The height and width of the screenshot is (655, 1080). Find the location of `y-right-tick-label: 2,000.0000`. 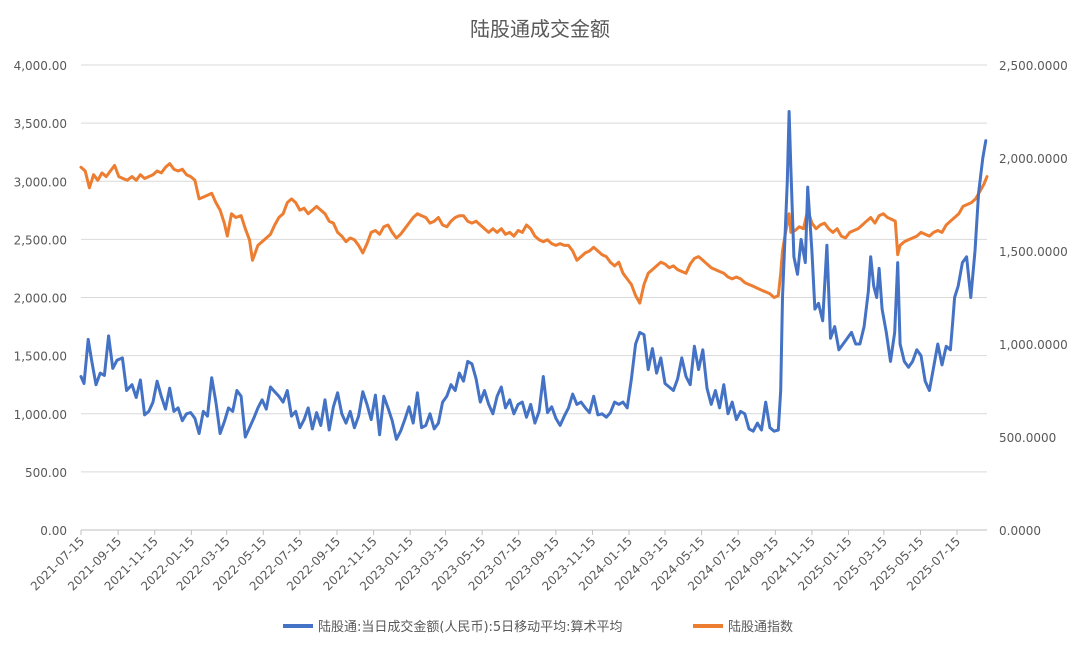

y-right-tick-label: 2,000.0000 is located at coordinates (1033, 159).